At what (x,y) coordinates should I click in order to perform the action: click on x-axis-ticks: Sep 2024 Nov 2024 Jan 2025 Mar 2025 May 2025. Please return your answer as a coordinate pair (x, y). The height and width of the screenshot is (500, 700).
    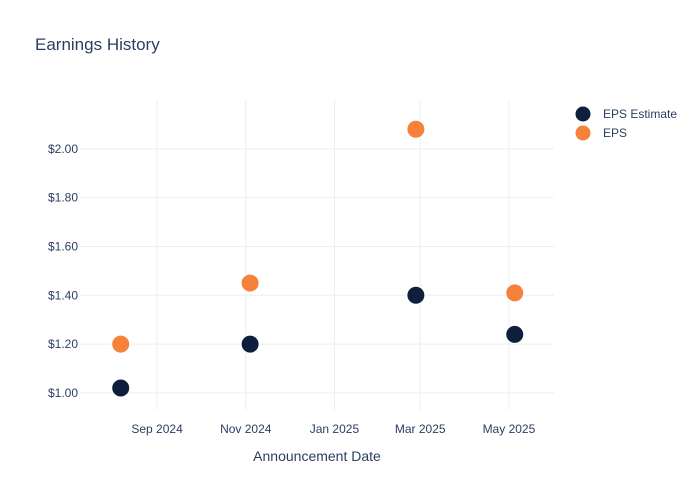
    Looking at the image, I should click on (333, 429).